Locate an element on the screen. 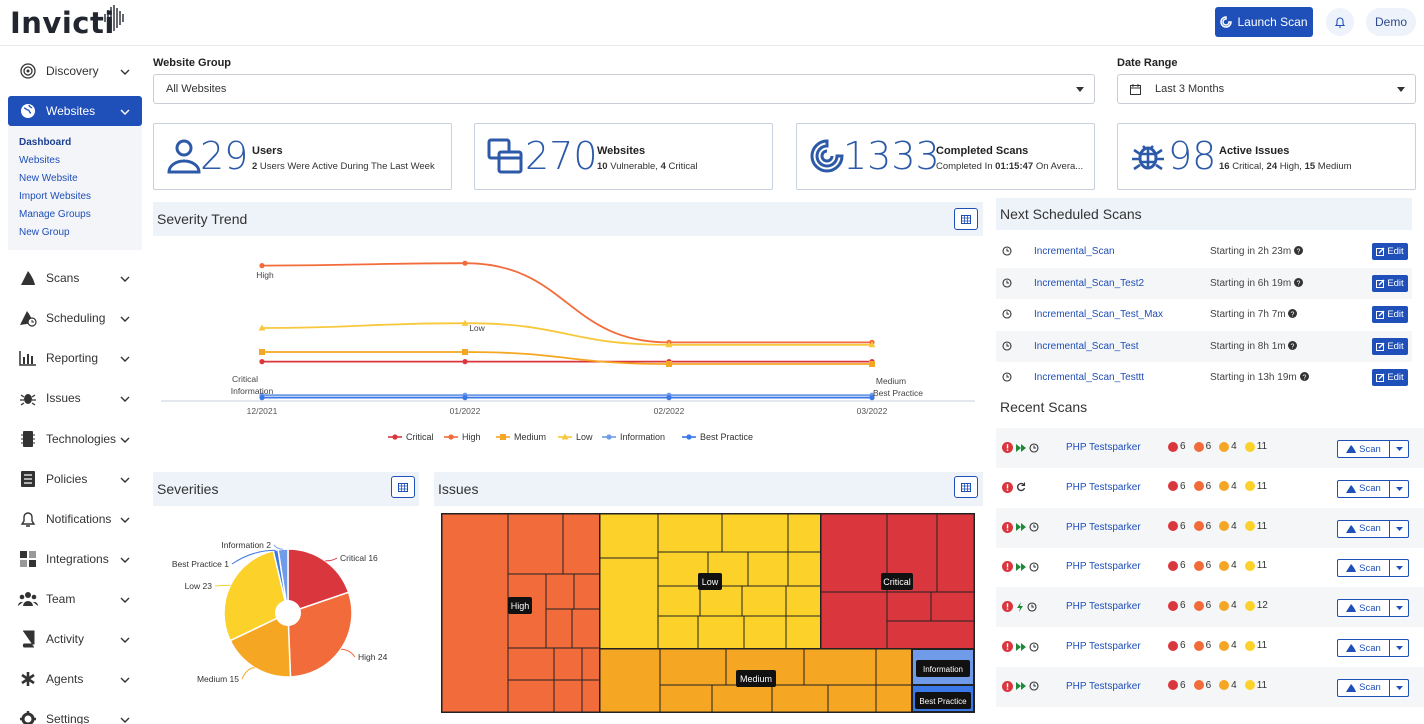  user-menu: Demo is located at coordinates (1391, 22).